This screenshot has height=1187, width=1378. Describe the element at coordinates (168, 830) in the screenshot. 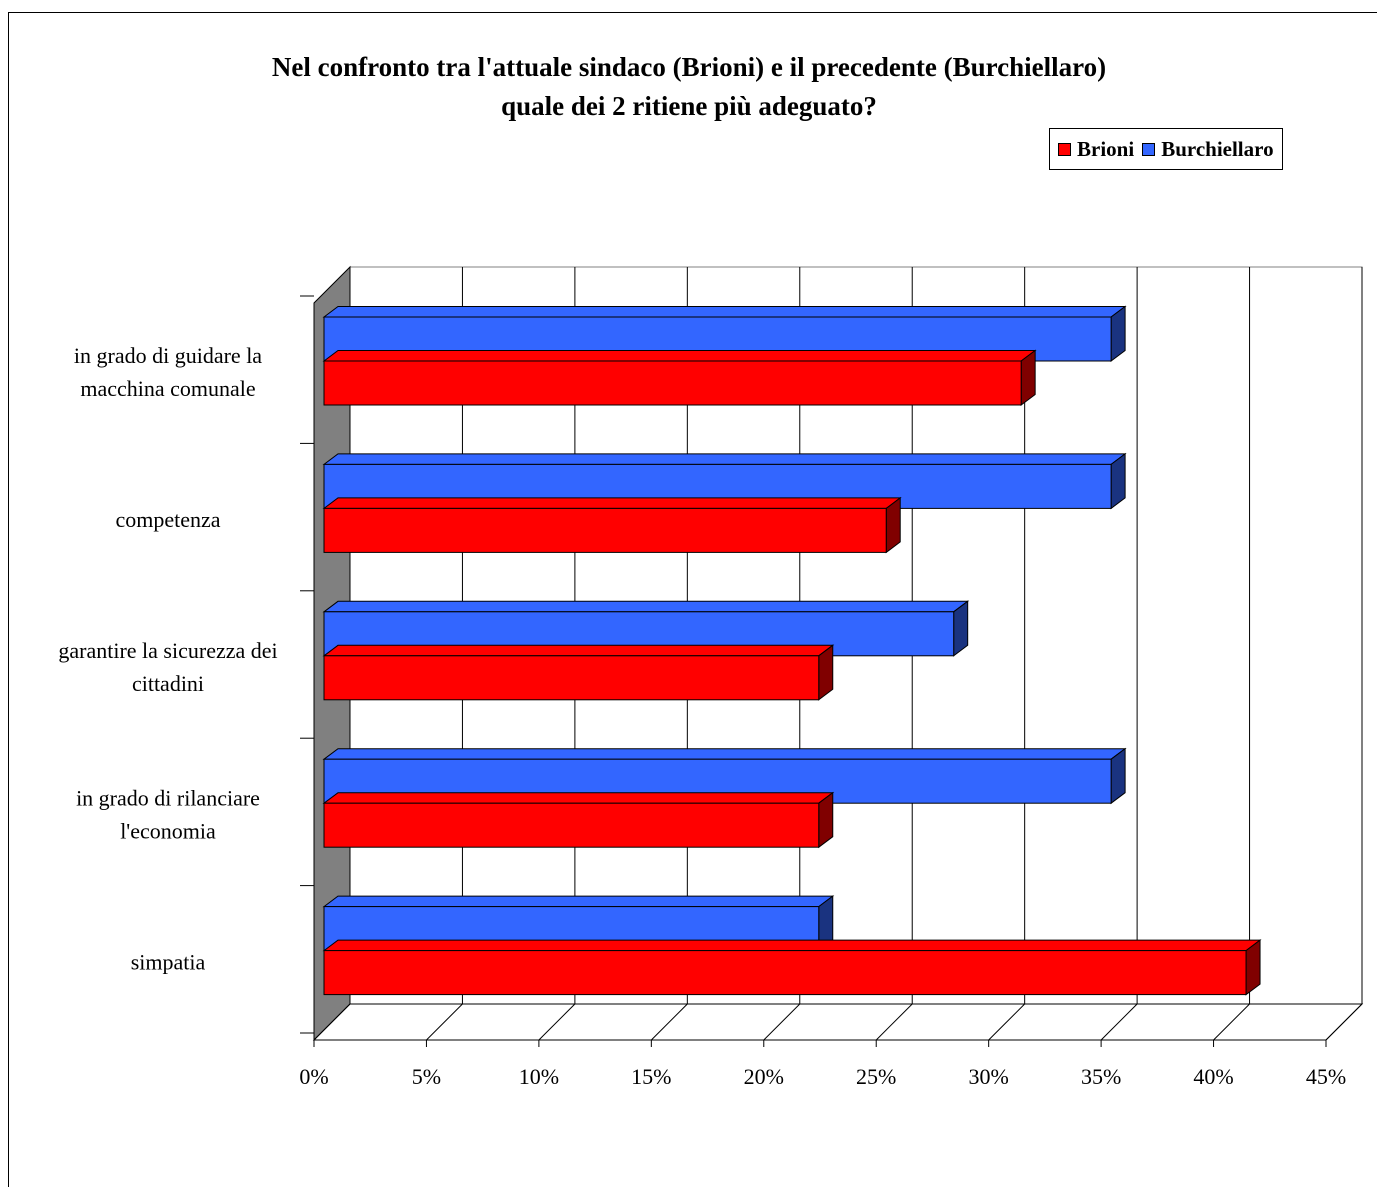

I see `category-label: l'economia` at that location.